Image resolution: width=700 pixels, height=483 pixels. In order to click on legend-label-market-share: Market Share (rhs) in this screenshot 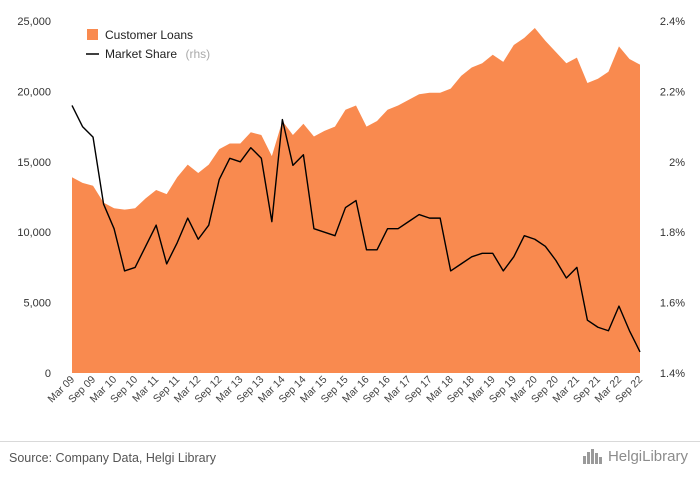, I will do `click(157, 53)`.